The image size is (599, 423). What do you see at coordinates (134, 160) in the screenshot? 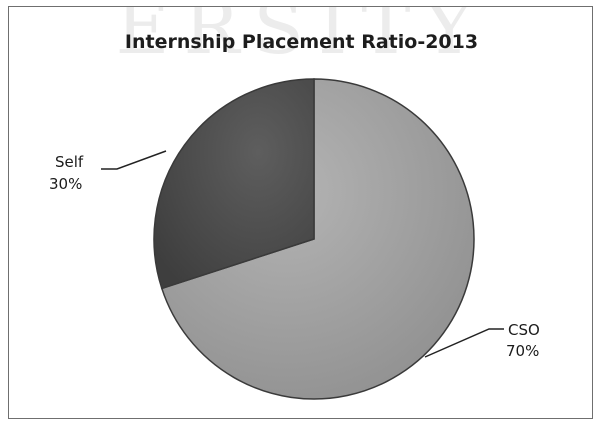
I see `self-leader-line` at bounding box center [134, 160].